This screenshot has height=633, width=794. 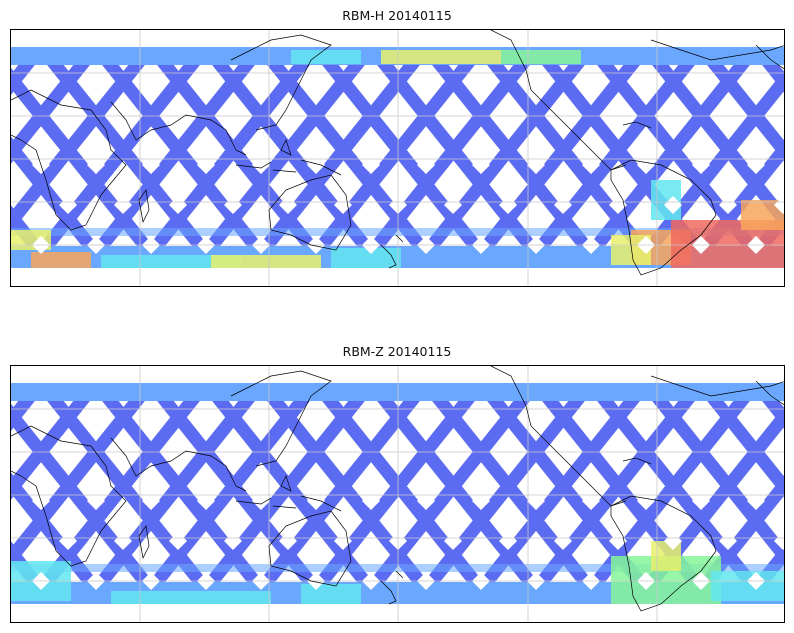 What do you see at coordinates (397, 351) in the screenshot?
I see `panel-title-bottom: RBM-Z 20140115` at bounding box center [397, 351].